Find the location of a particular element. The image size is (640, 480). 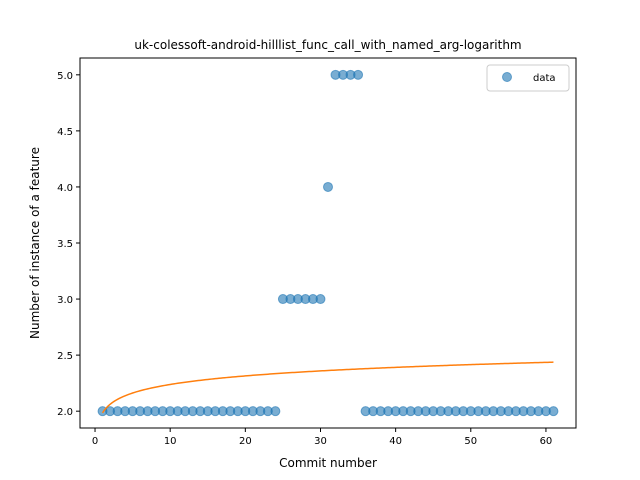

y-tick-label: 5.0 is located at coordinates (65, 76).